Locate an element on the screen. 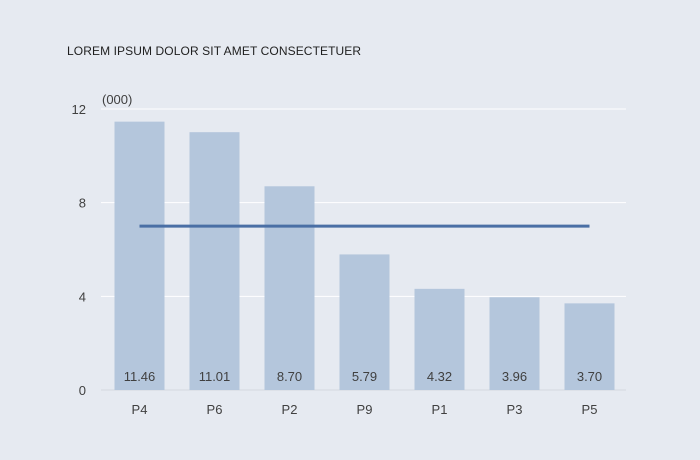 This screenshot has height=460, width=700. y-tick-label: 0 is located at coordinates (82, 390).